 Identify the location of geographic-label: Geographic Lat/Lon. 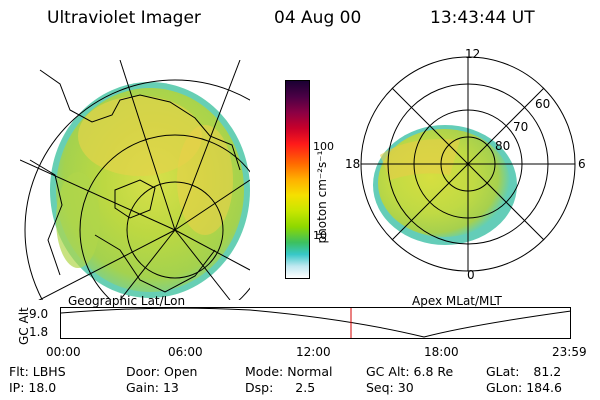
(127, 301).